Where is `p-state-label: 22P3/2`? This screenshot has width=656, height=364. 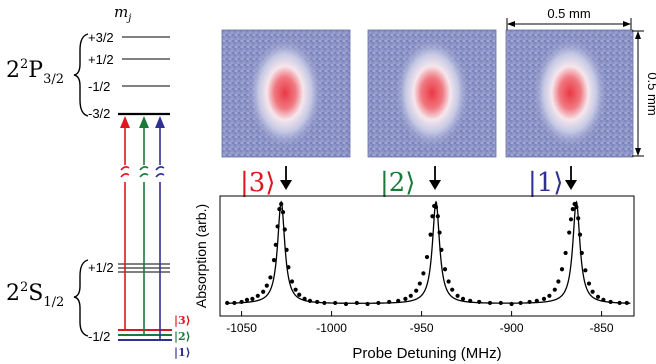 p-state-label: 22P3/2 is located at coordinates (35, 72).